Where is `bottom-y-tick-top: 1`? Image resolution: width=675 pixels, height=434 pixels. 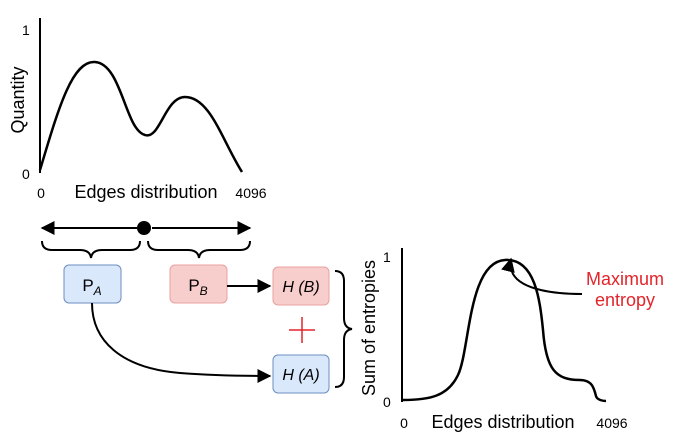
bottom-y-tick-top: 1 is located at coordinates (387, 257).